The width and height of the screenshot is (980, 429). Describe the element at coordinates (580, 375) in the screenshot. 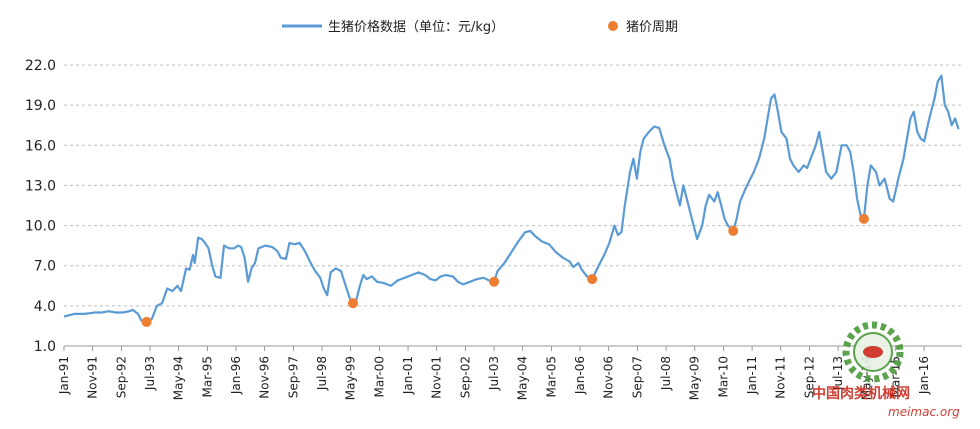

I see `x-tick-label: Jan-06` at that location.